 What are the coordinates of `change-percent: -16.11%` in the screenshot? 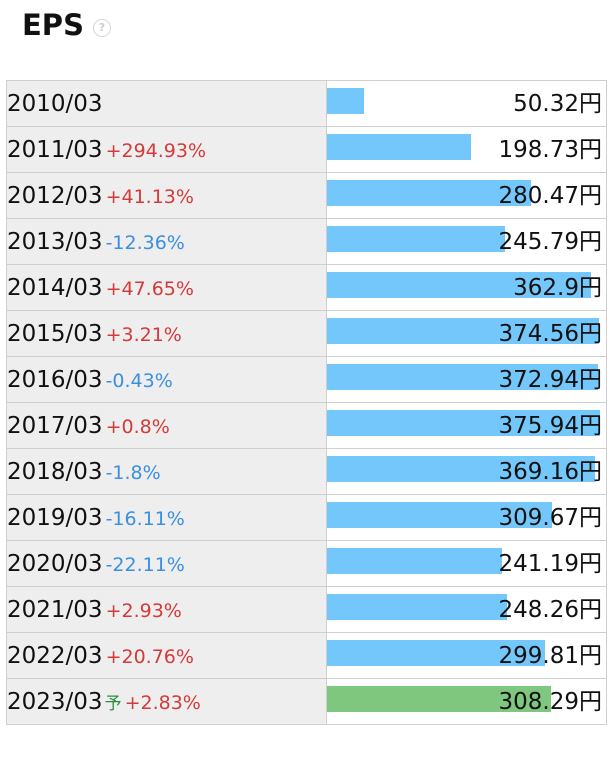 It's located at (145, 518).